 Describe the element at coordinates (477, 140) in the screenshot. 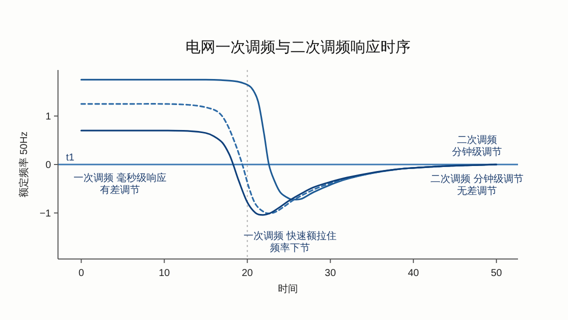

I see `annotation: 二次调频` at that location.